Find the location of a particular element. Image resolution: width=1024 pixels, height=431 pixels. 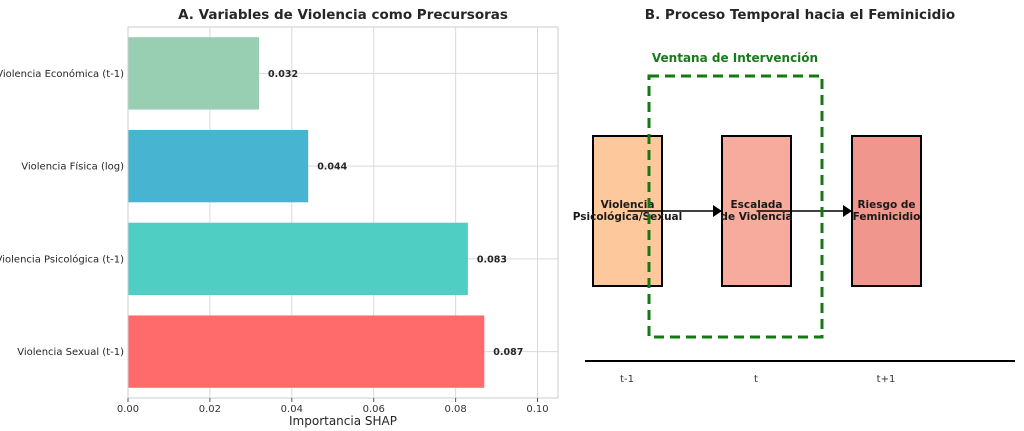

panel-a-xticks: 0.00 0.02 0.04 0.06 0.08 0.10 is located at coordinates (333, 406).